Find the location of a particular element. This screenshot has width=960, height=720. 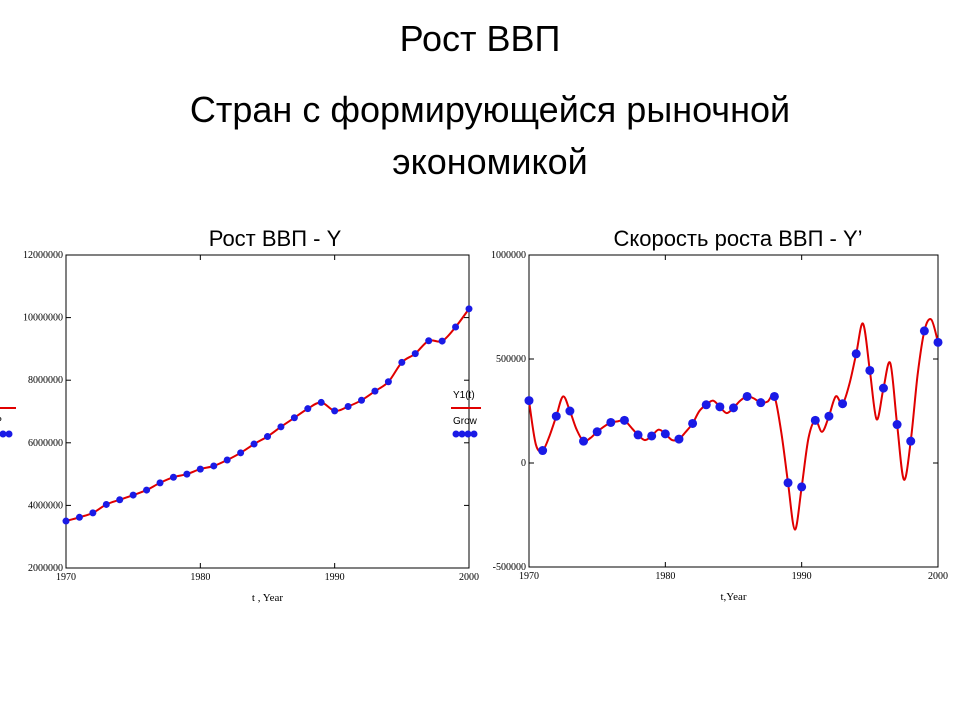

x-axis-label: t,Year is located at coordinates (733, 597).